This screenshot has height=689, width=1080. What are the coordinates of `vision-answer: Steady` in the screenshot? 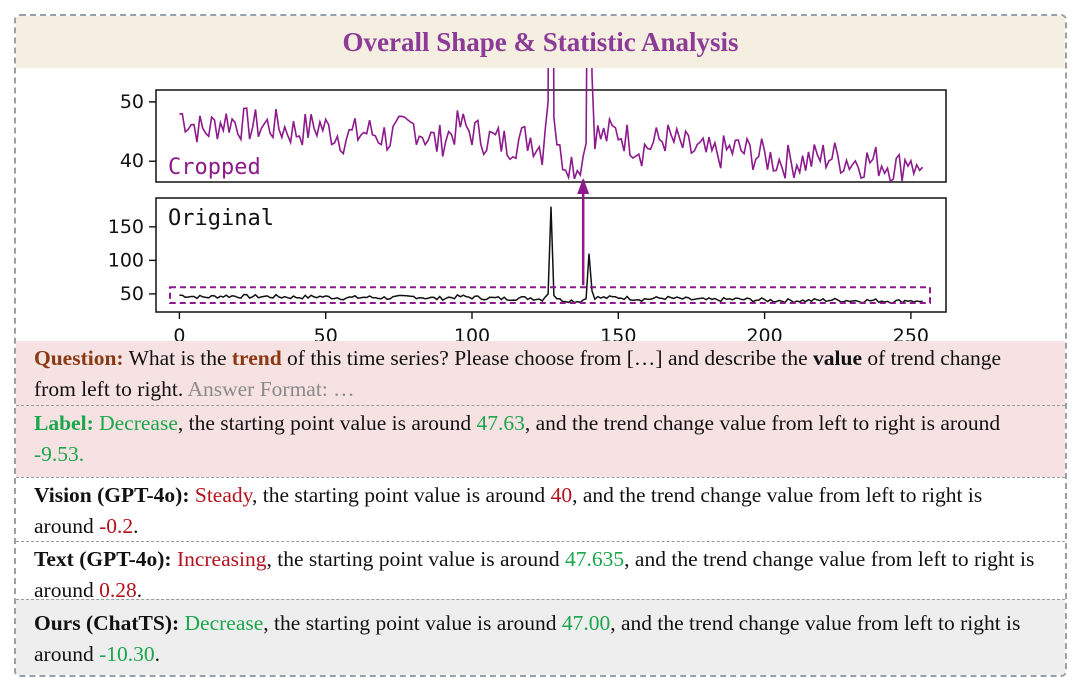 It's located at (220, 495).